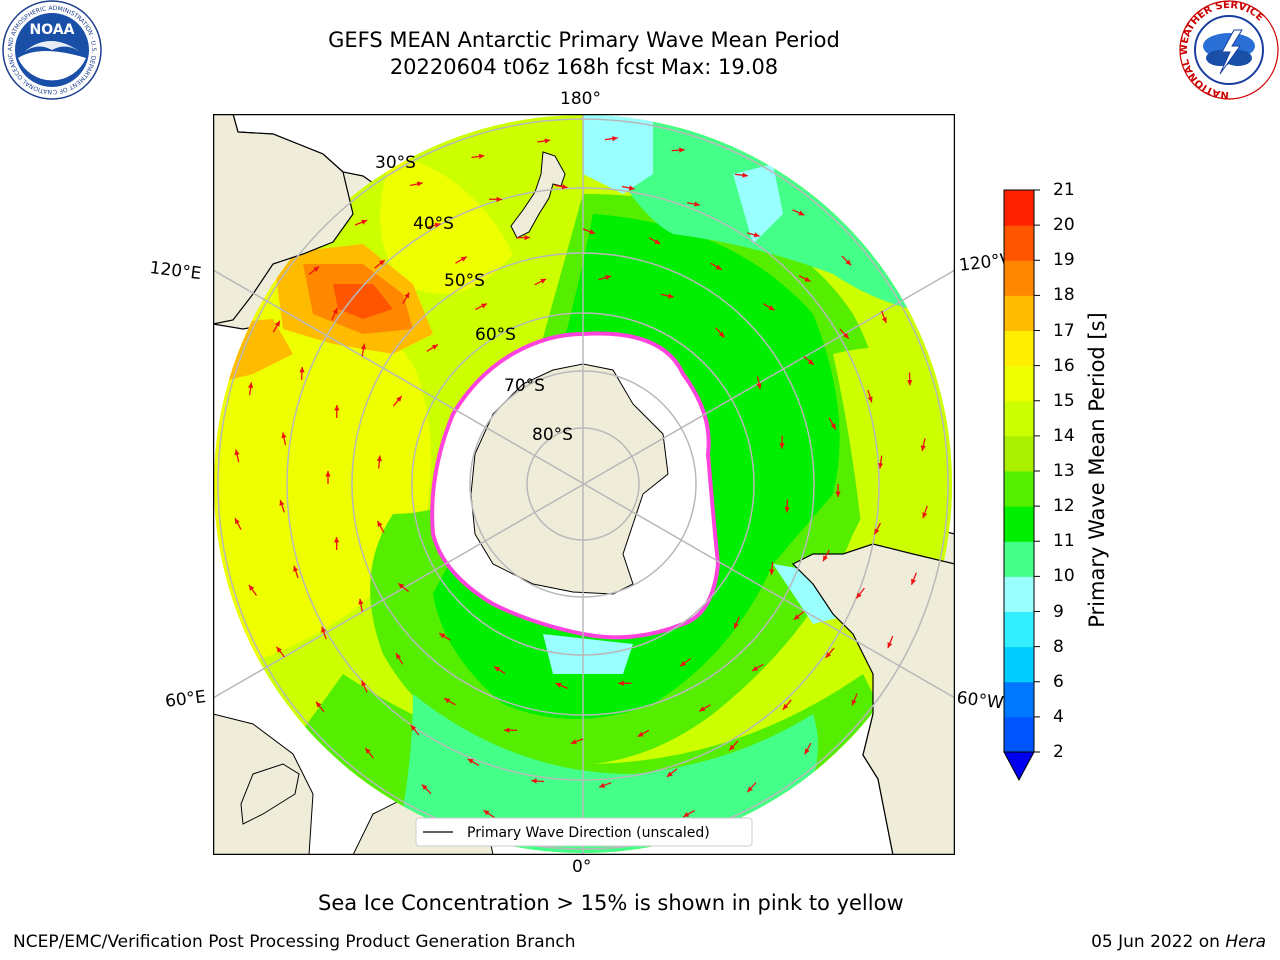  Describe the element at coordinates (582, 867) in the screenshot. I see `lon-label-0: 0°` at that location.